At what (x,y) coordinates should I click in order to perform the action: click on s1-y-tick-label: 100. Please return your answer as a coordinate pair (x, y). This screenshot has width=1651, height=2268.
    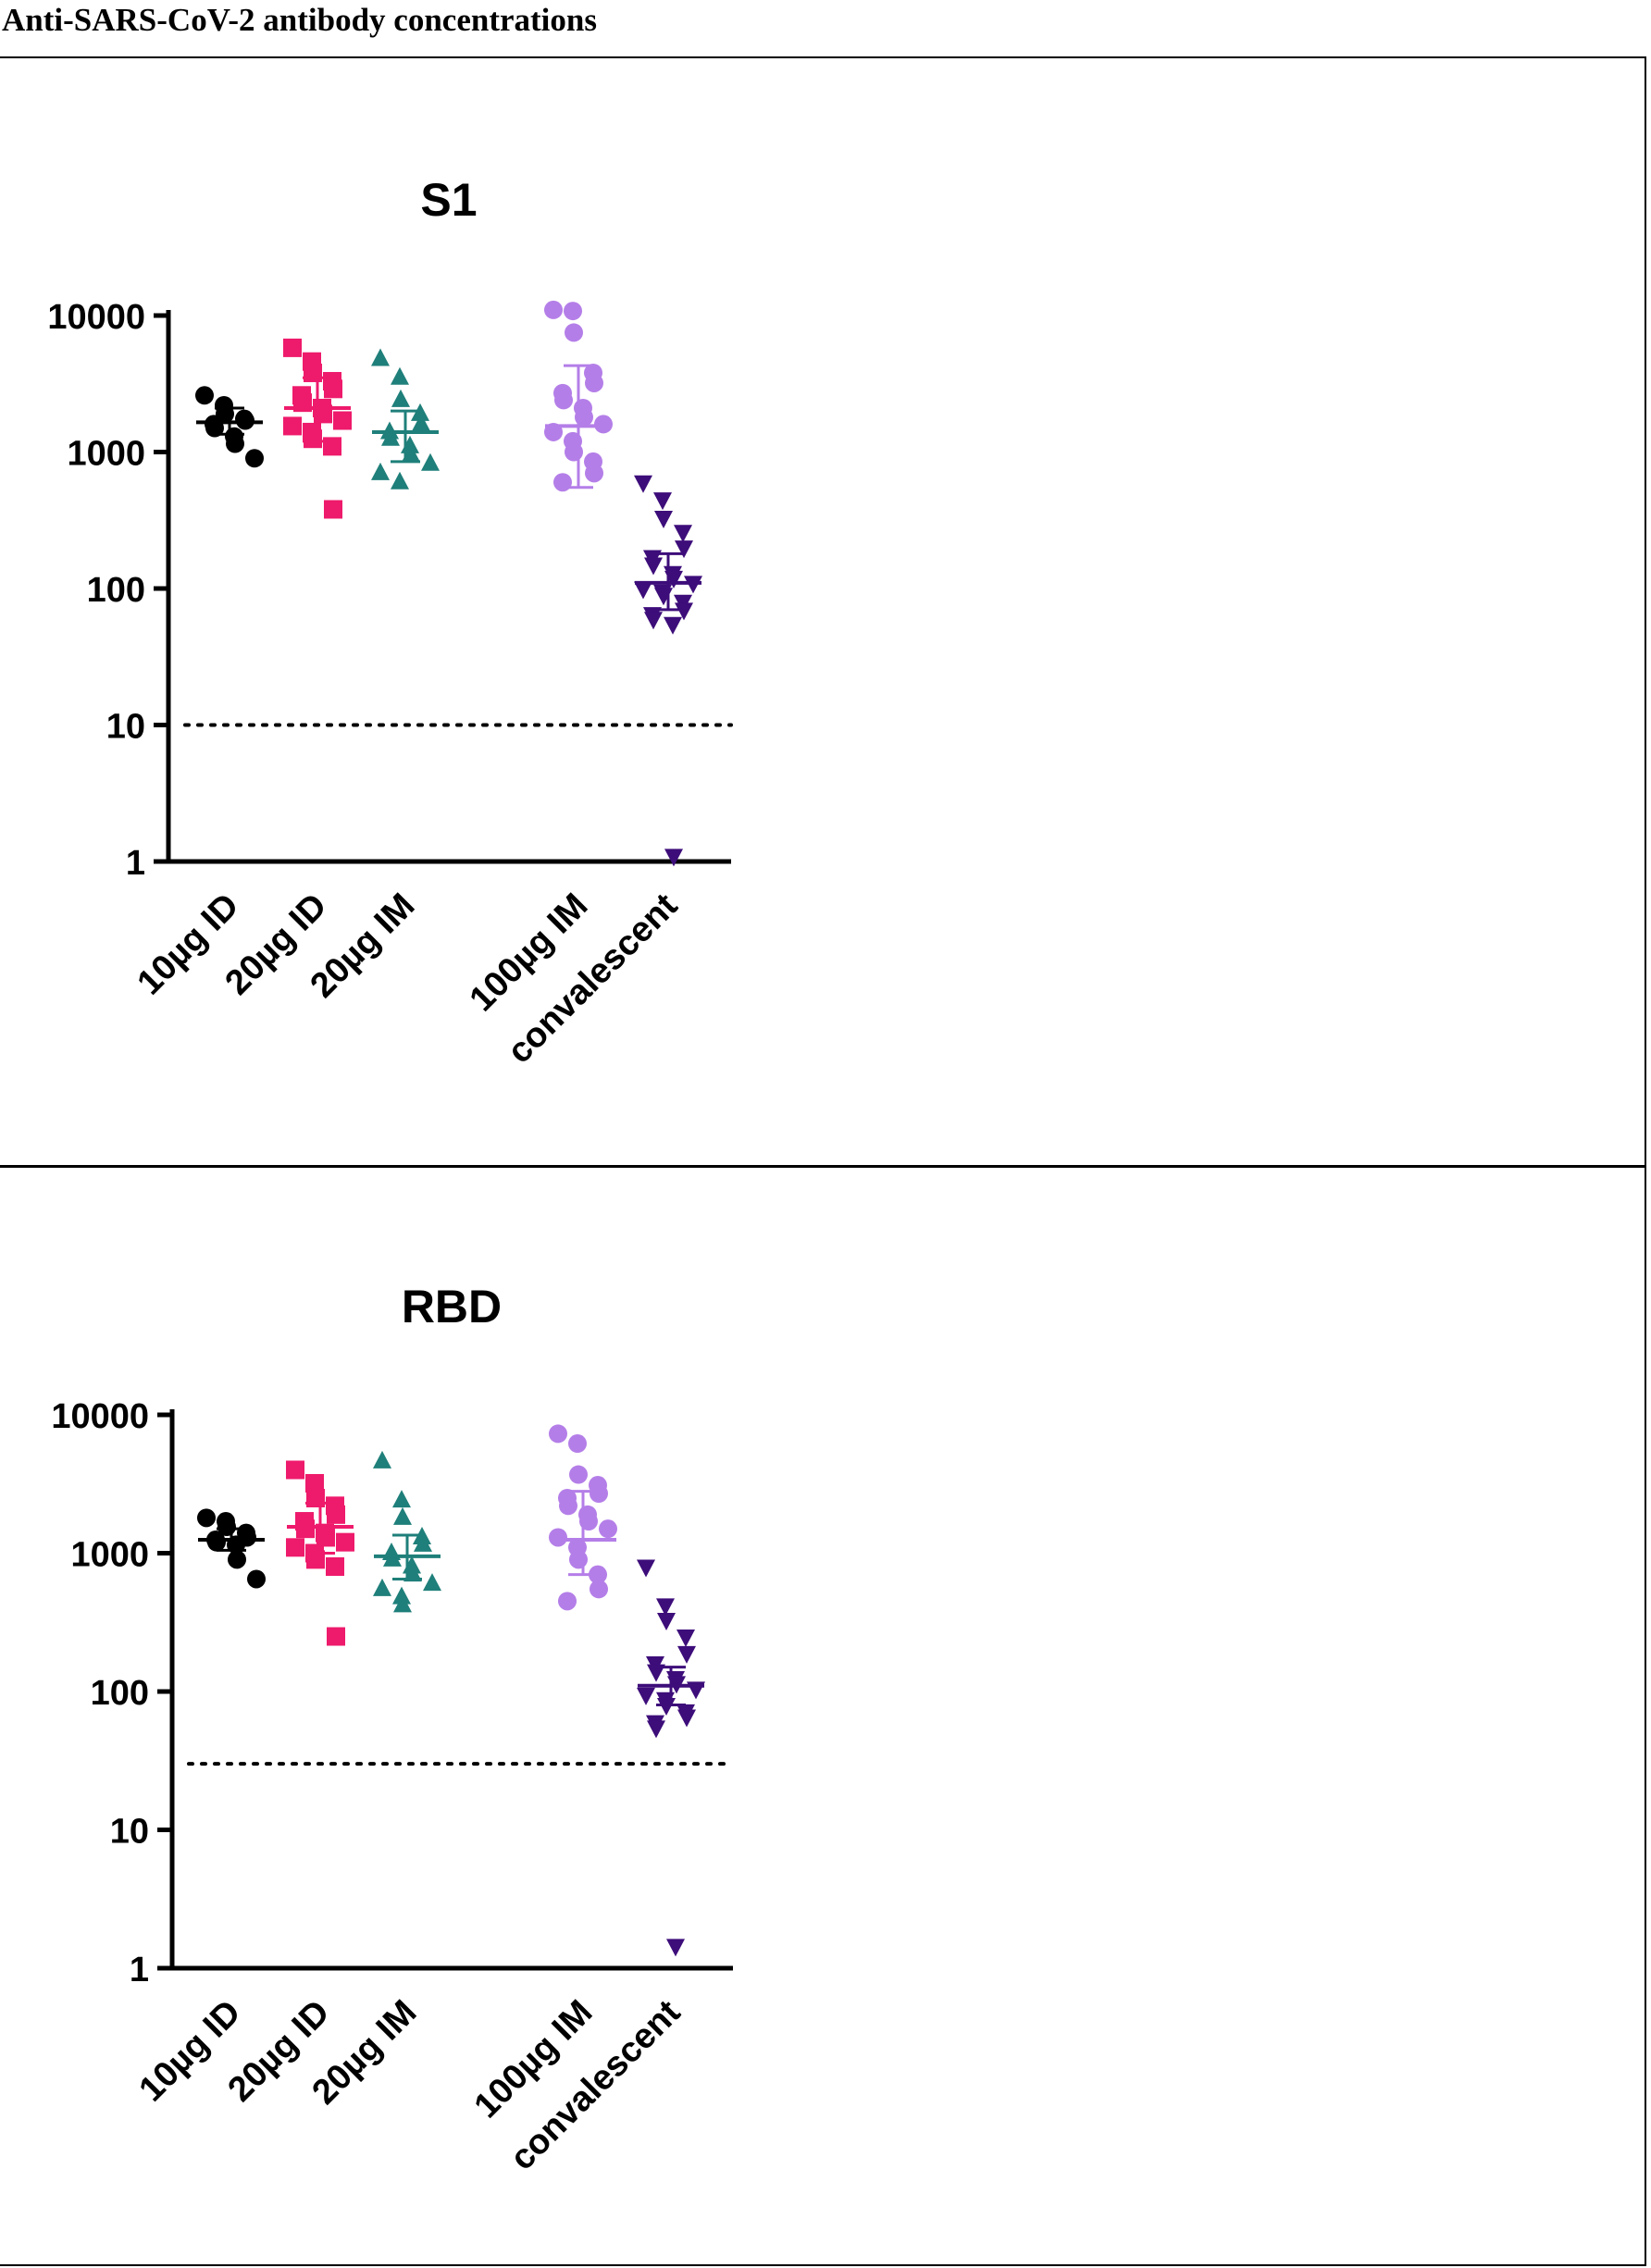
    Looking at the image, I should click on (116, 590).